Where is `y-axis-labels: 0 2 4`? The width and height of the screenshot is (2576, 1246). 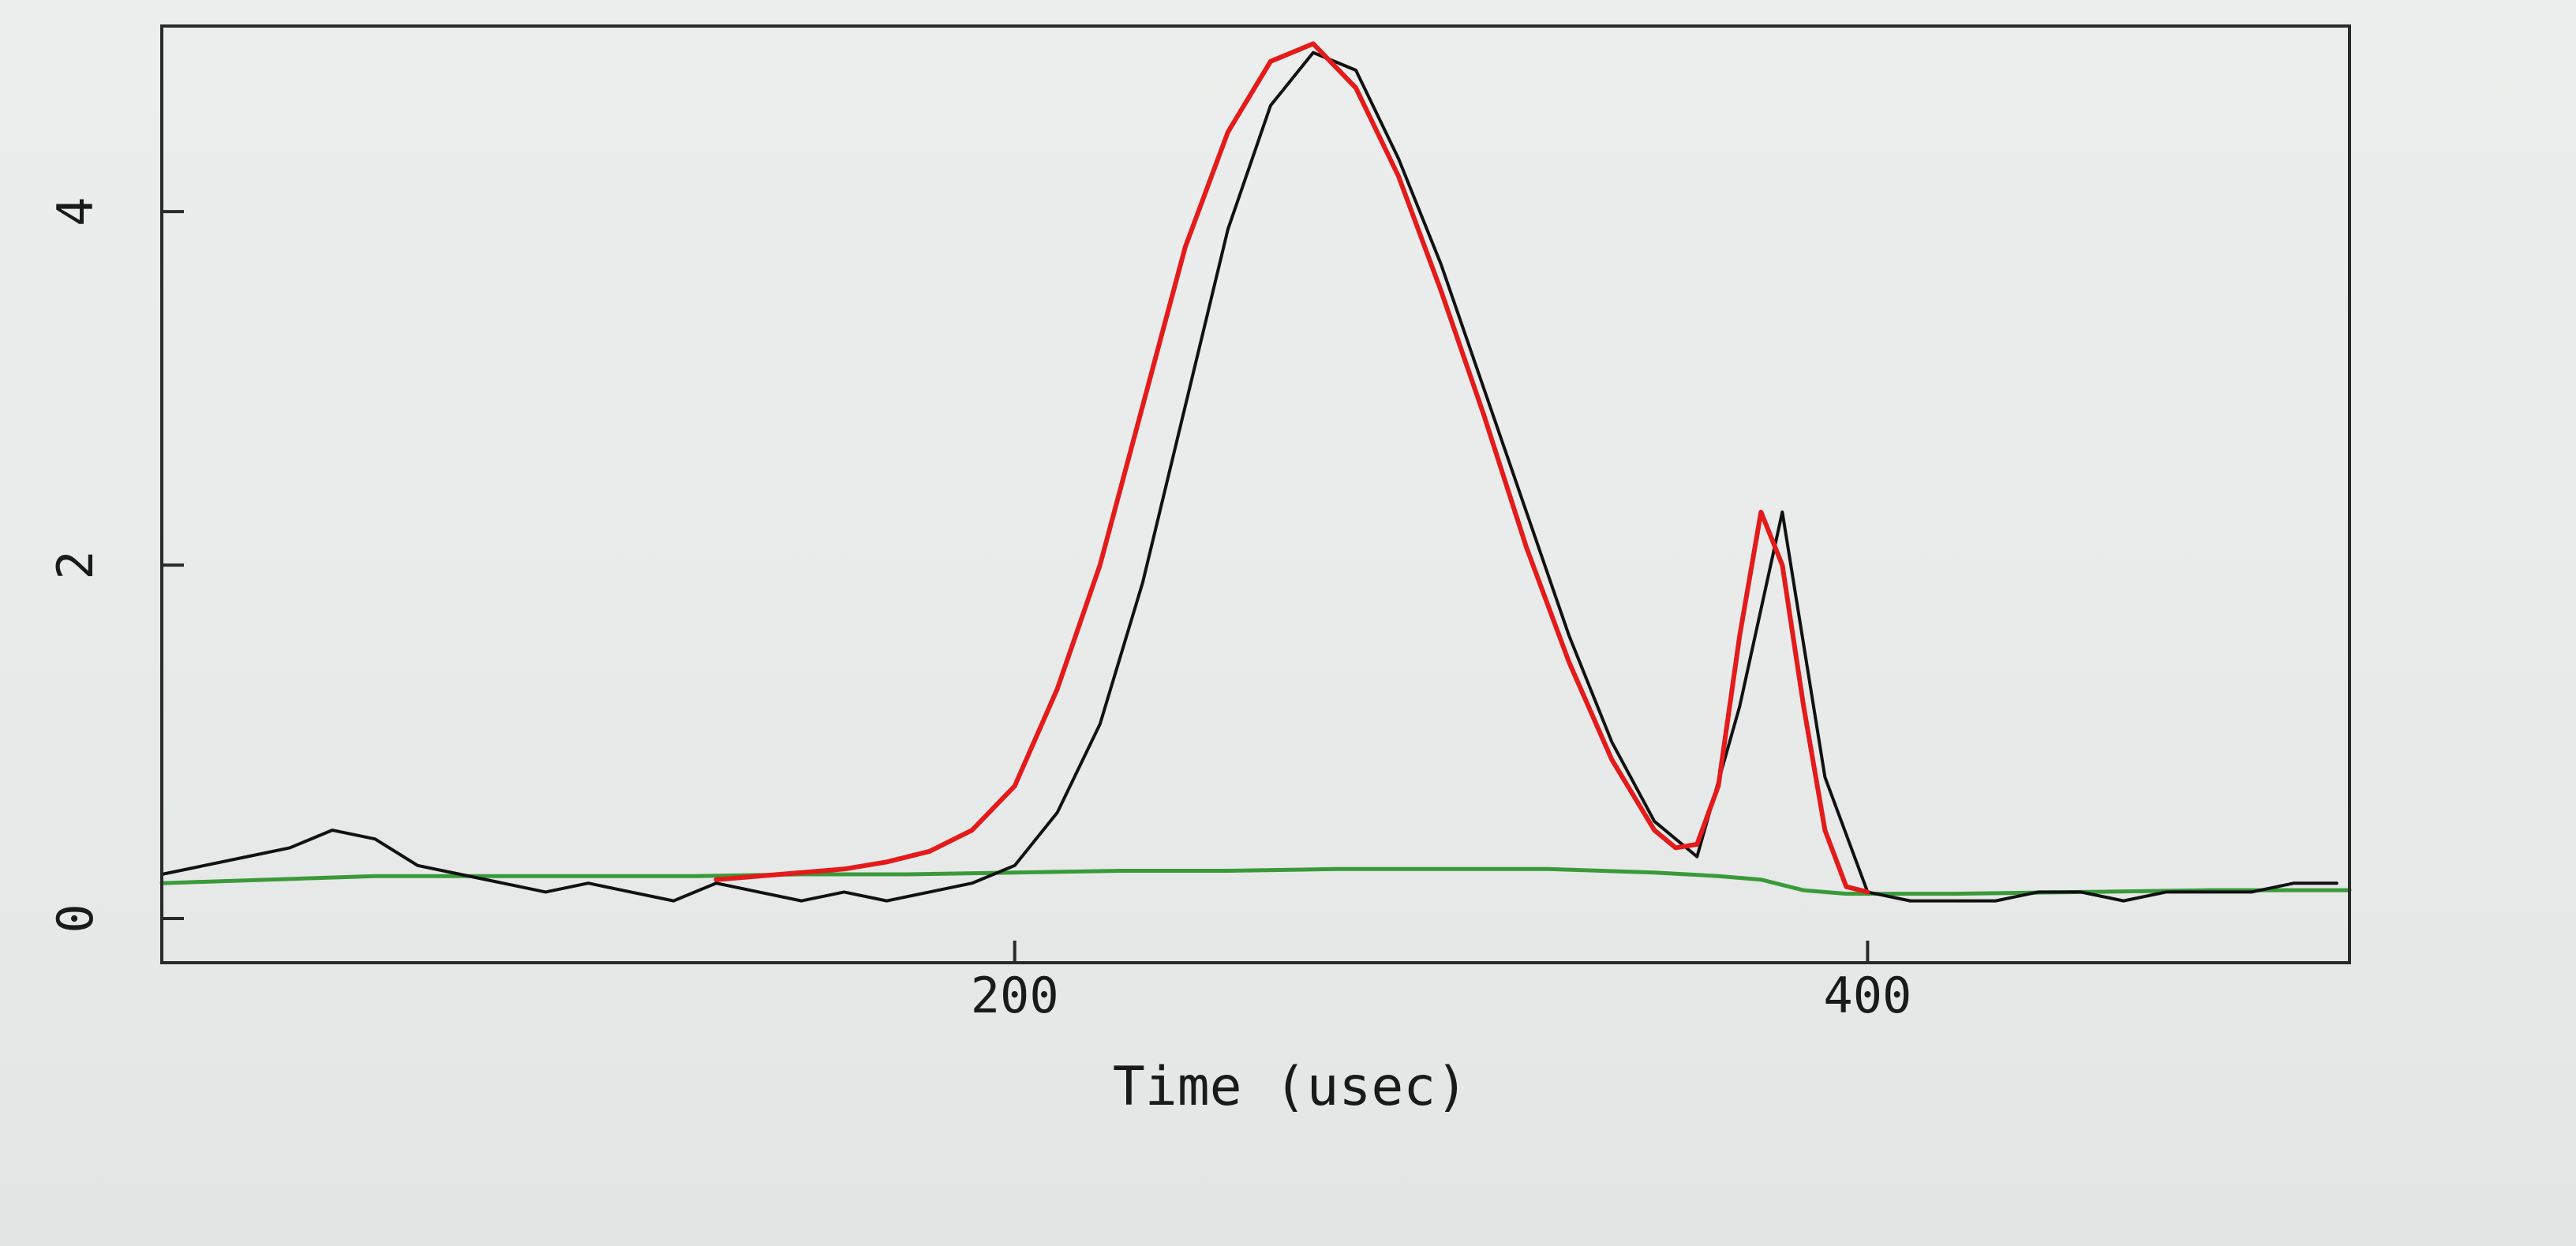 y-axis-labels: 0 2 4 is located at coordinates (75, 565).